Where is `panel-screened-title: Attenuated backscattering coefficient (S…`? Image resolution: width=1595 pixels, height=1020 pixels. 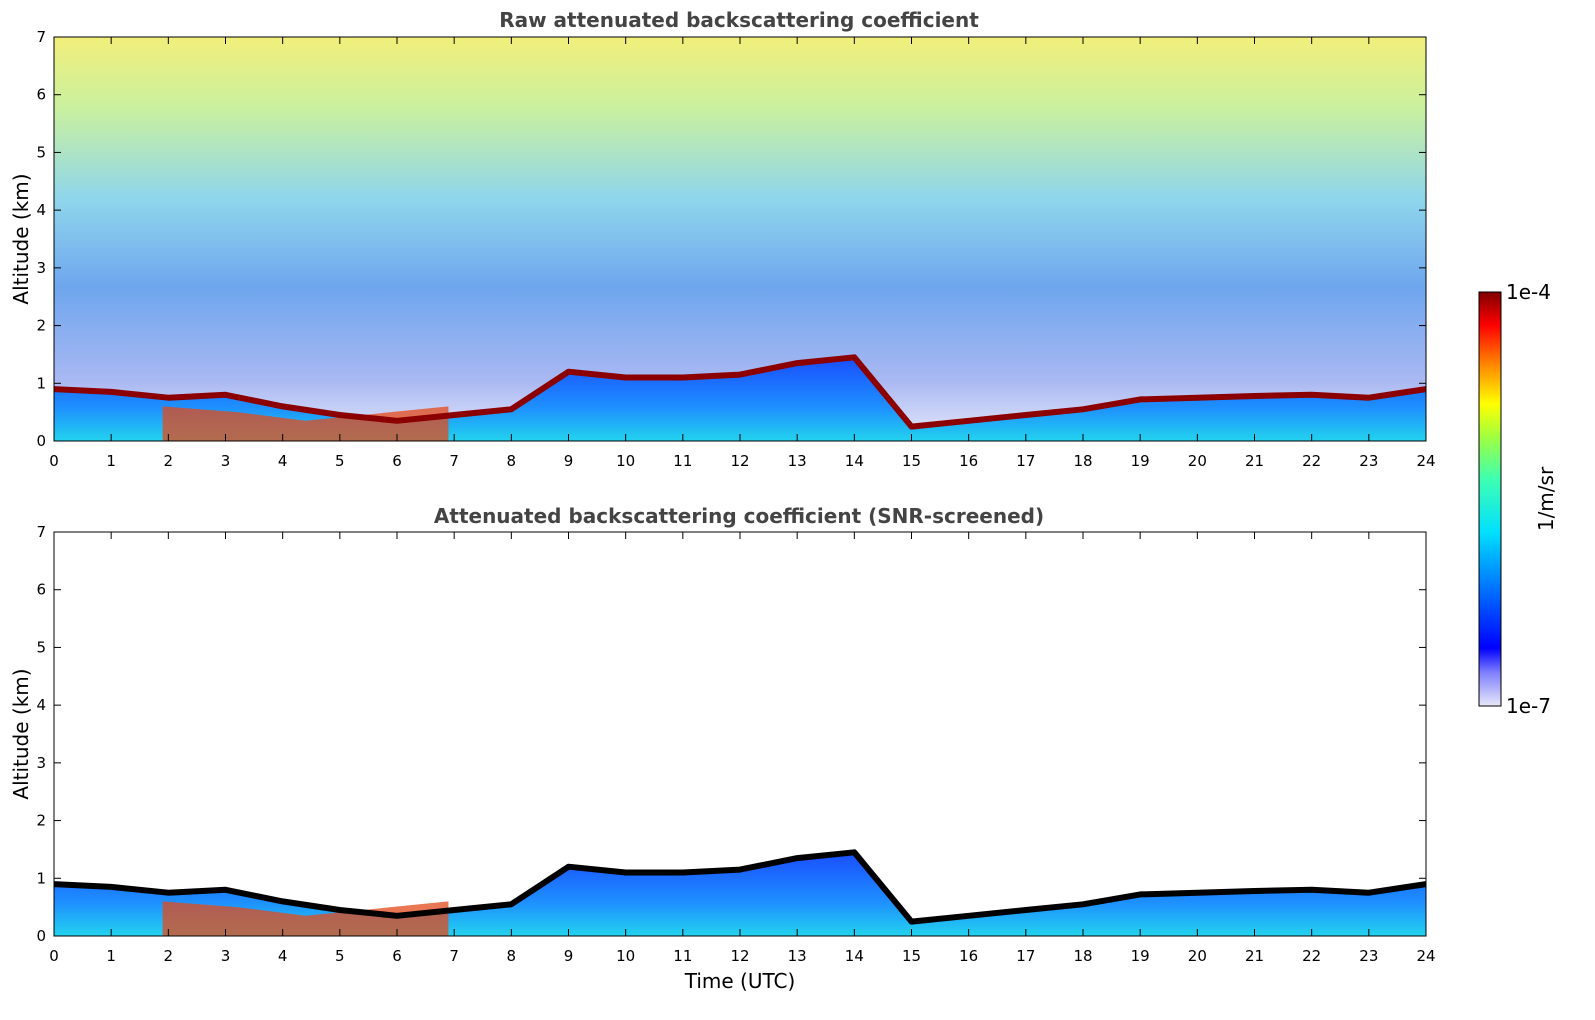 panel-screened-title: Attenuated backscattering coefficient (S… is located at coordinates (739, 516).